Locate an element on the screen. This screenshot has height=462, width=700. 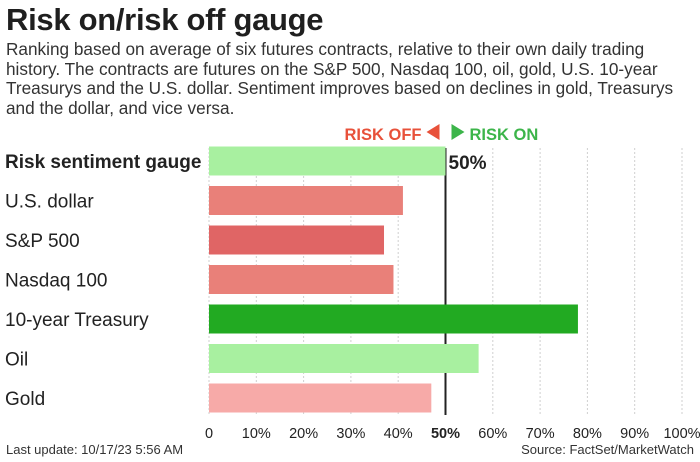
chart-title: Risk on/risk off gauge is located at coordinates (165, 19).